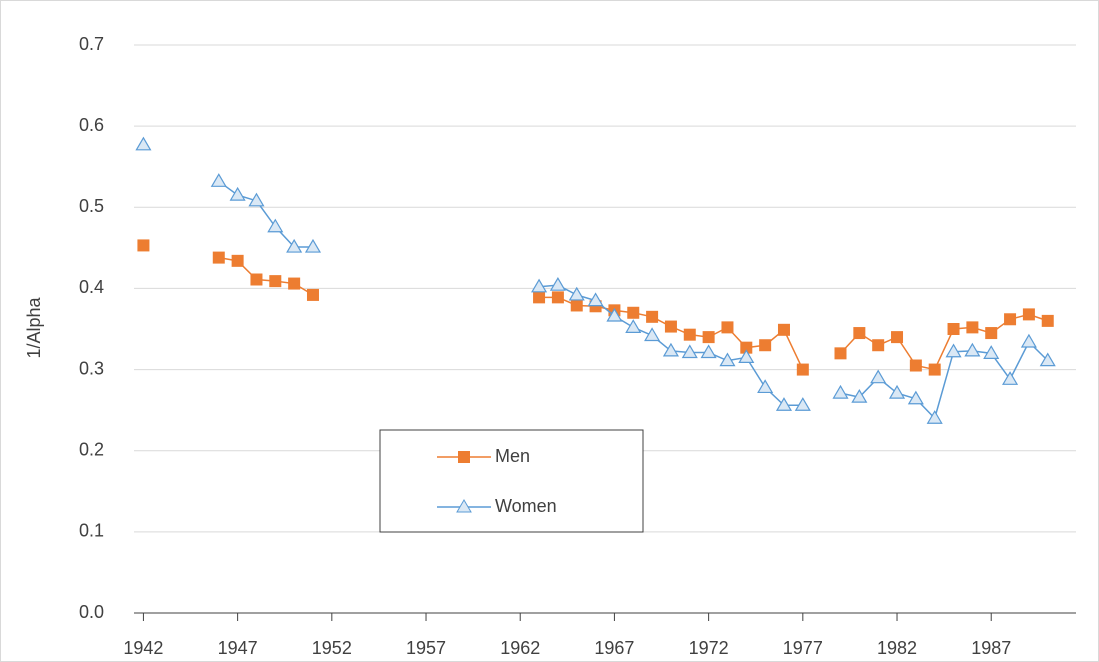 Image resolution: width=1099 pixels, height=662 pixels. Describe the element at coordinates (238, 648) in the screenshot. I see `x-tick-label: 1947` at that location.